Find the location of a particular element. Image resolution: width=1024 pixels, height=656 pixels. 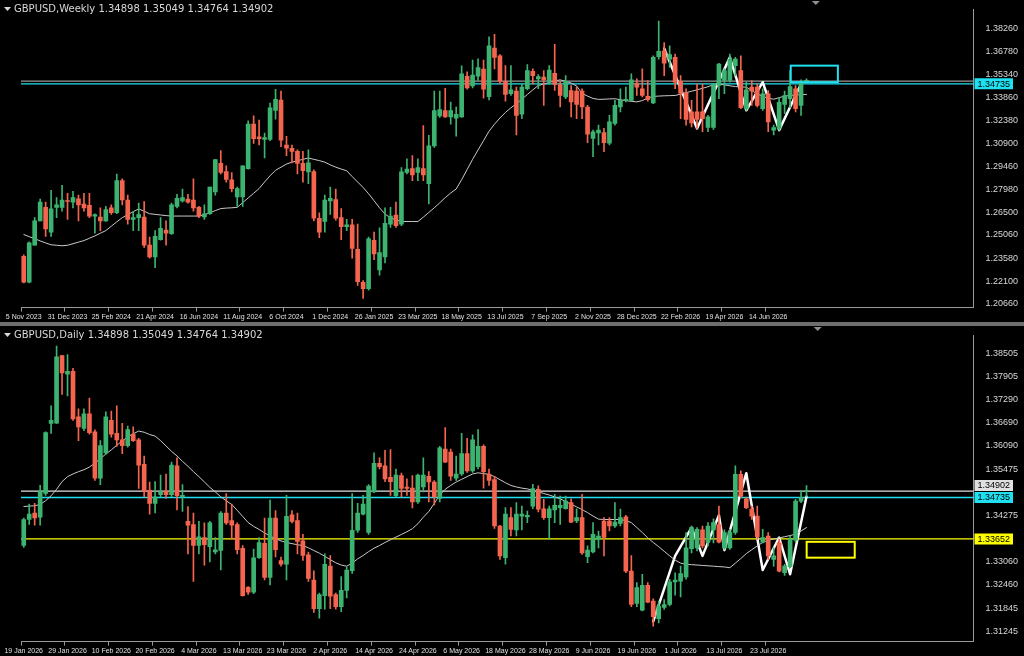

y-tick-label: 1.31245 is located at coordinates (1002, 630).